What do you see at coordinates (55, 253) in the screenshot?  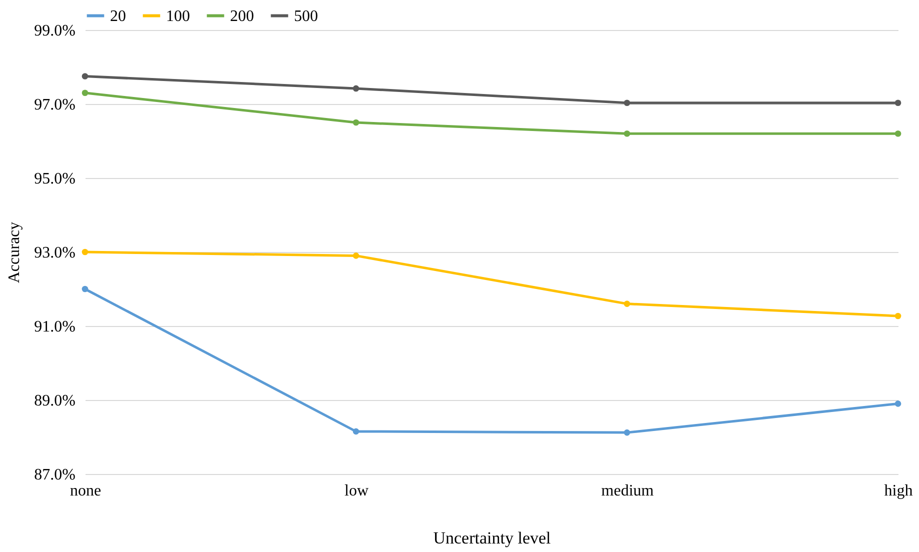 I see `y-tick-label: 93.0%` at bounding box center [55, 253].